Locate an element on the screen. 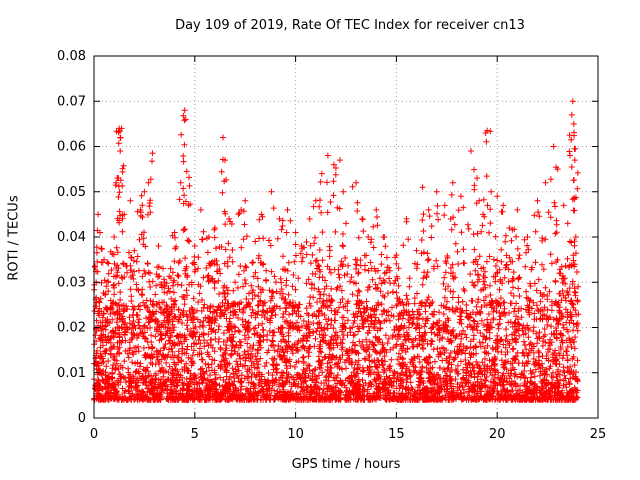 This screenshot has height=480, width=640. y-tick-label: 0.07 is located at coordinates (71, 101).